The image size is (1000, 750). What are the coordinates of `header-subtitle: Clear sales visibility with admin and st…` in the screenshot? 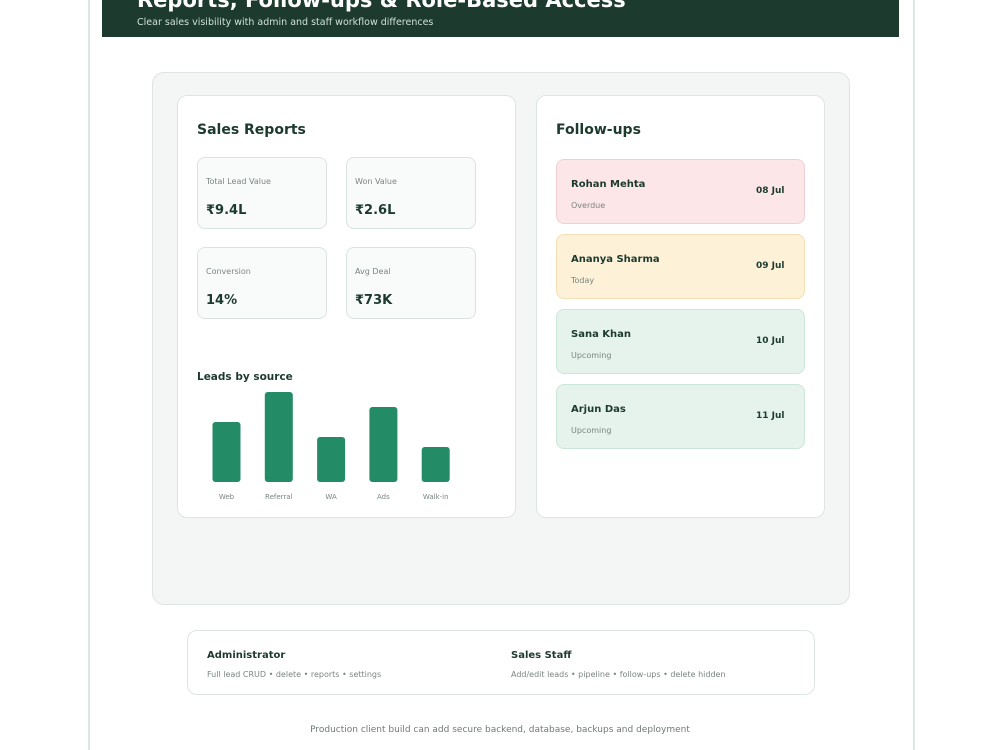 It's located at (285, 22).